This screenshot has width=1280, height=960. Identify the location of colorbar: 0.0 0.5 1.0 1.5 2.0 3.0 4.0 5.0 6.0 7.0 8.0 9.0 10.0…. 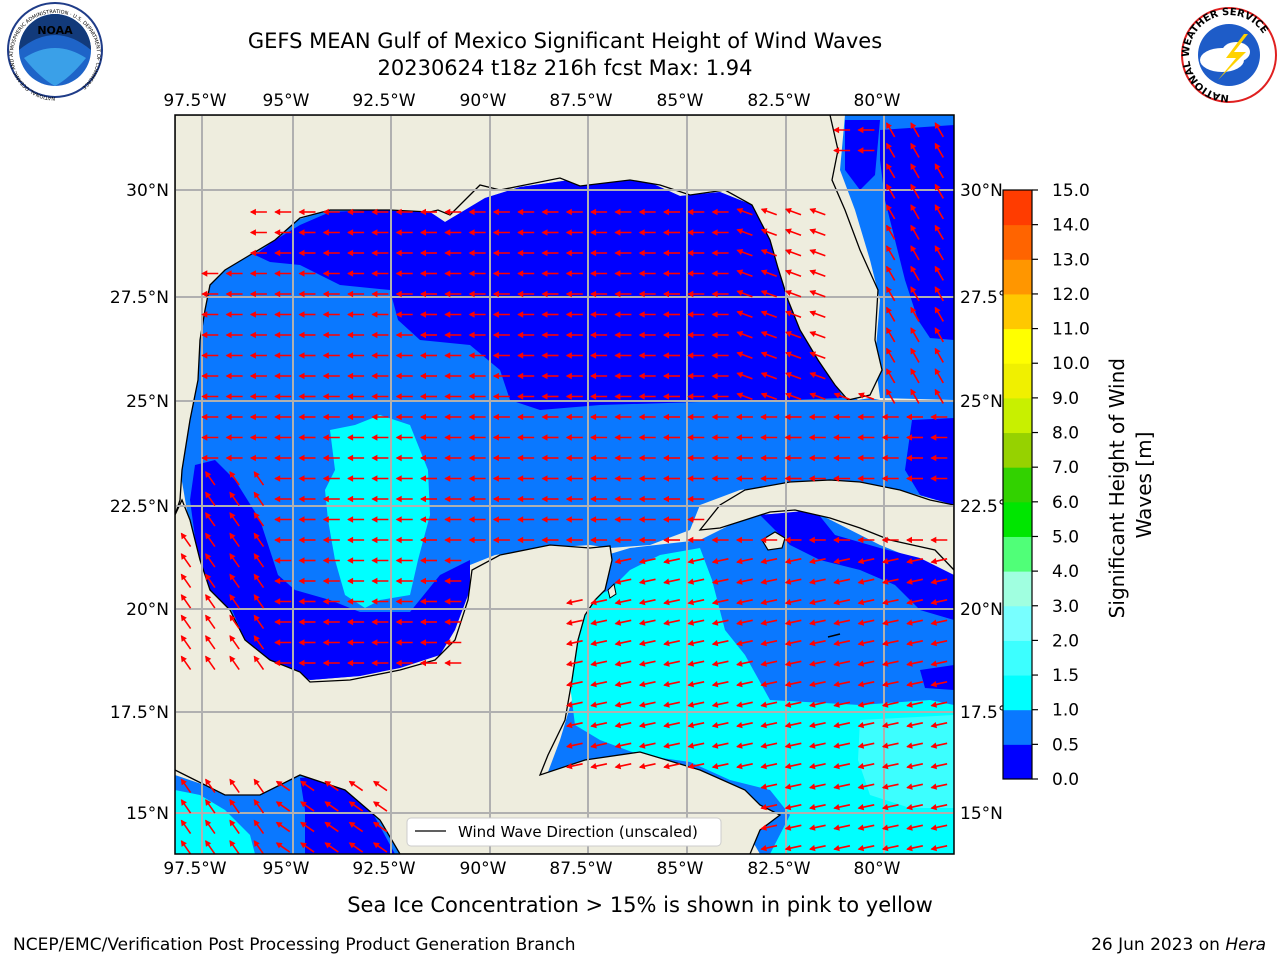
(1046, 485).